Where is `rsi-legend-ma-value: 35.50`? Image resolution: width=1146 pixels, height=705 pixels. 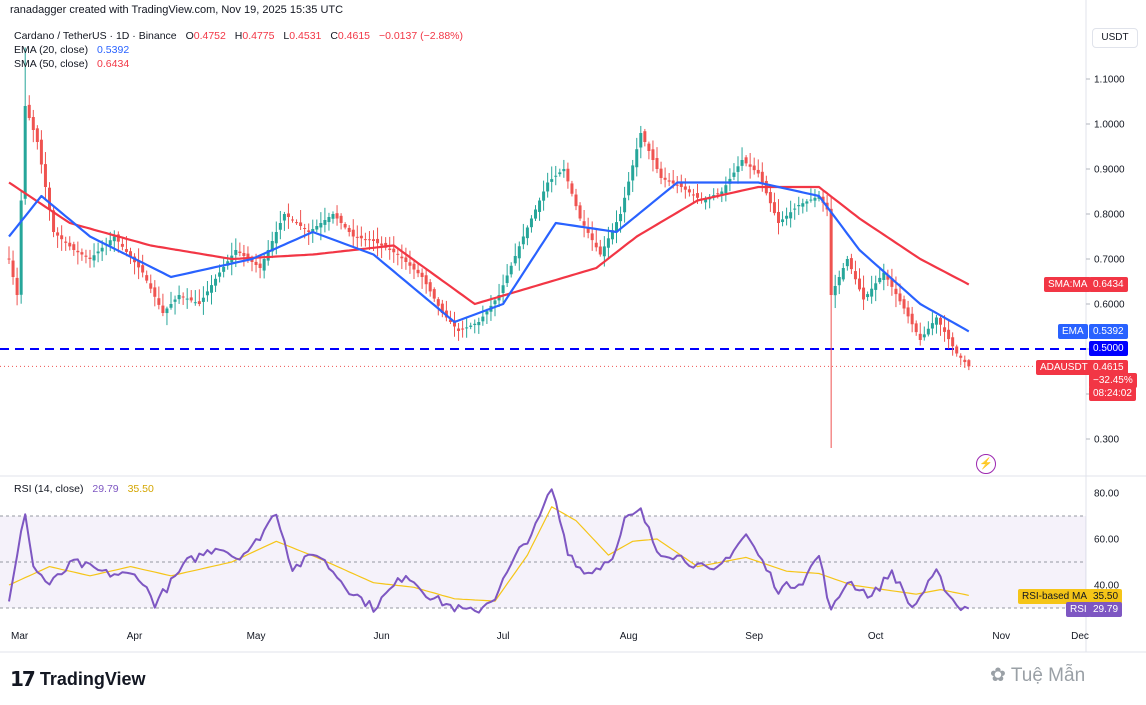
rsi-legend-ma-value: 35.50 is located at coordinates (140, 489).